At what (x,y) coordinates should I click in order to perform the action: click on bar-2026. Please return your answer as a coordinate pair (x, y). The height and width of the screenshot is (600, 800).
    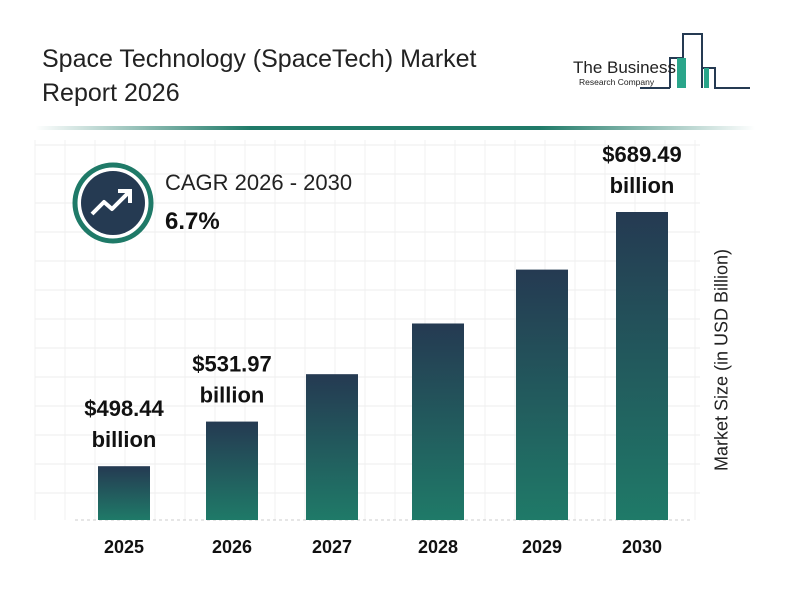
    Looking at the image, I should click on (232, 470).